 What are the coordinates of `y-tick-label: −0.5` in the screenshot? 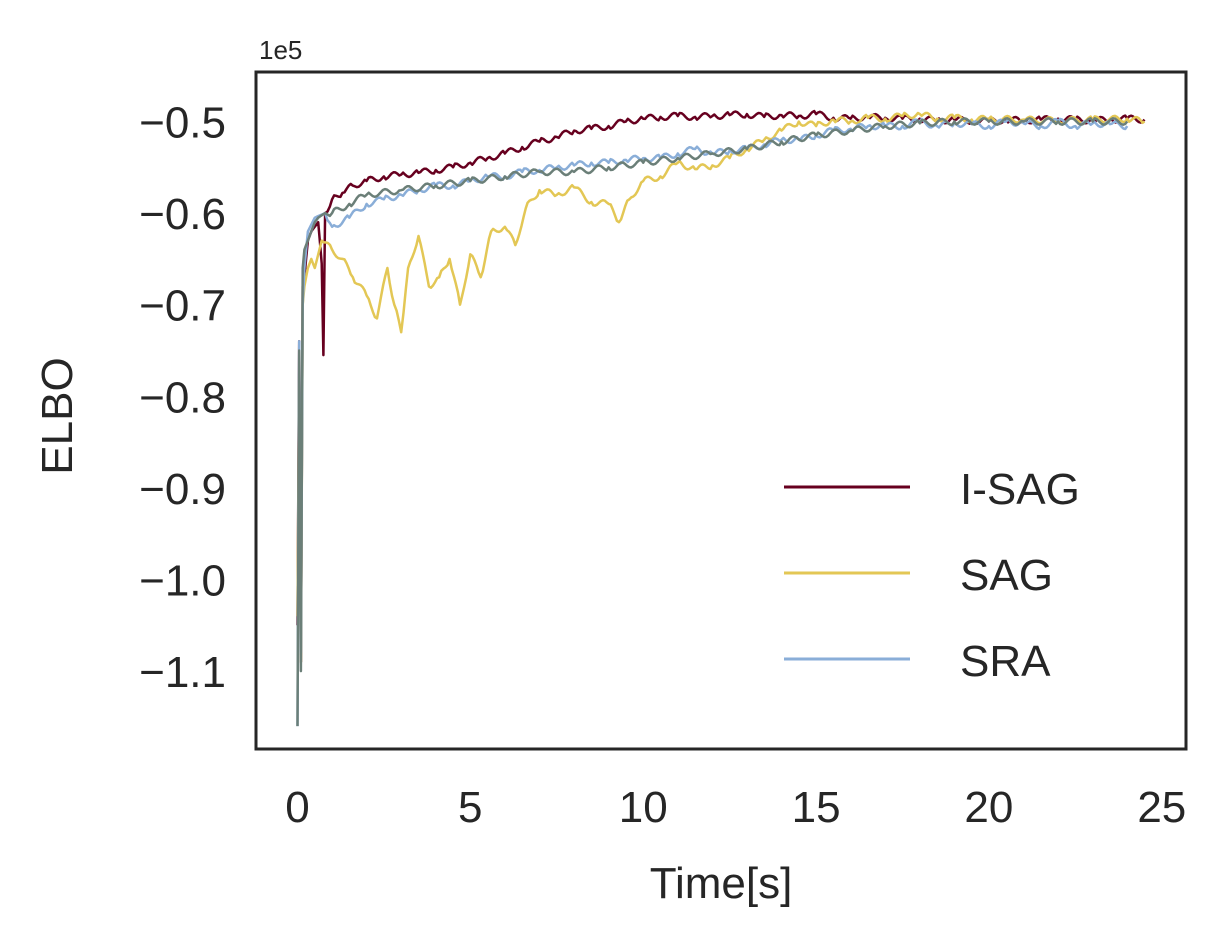 It's located at (182, 123).